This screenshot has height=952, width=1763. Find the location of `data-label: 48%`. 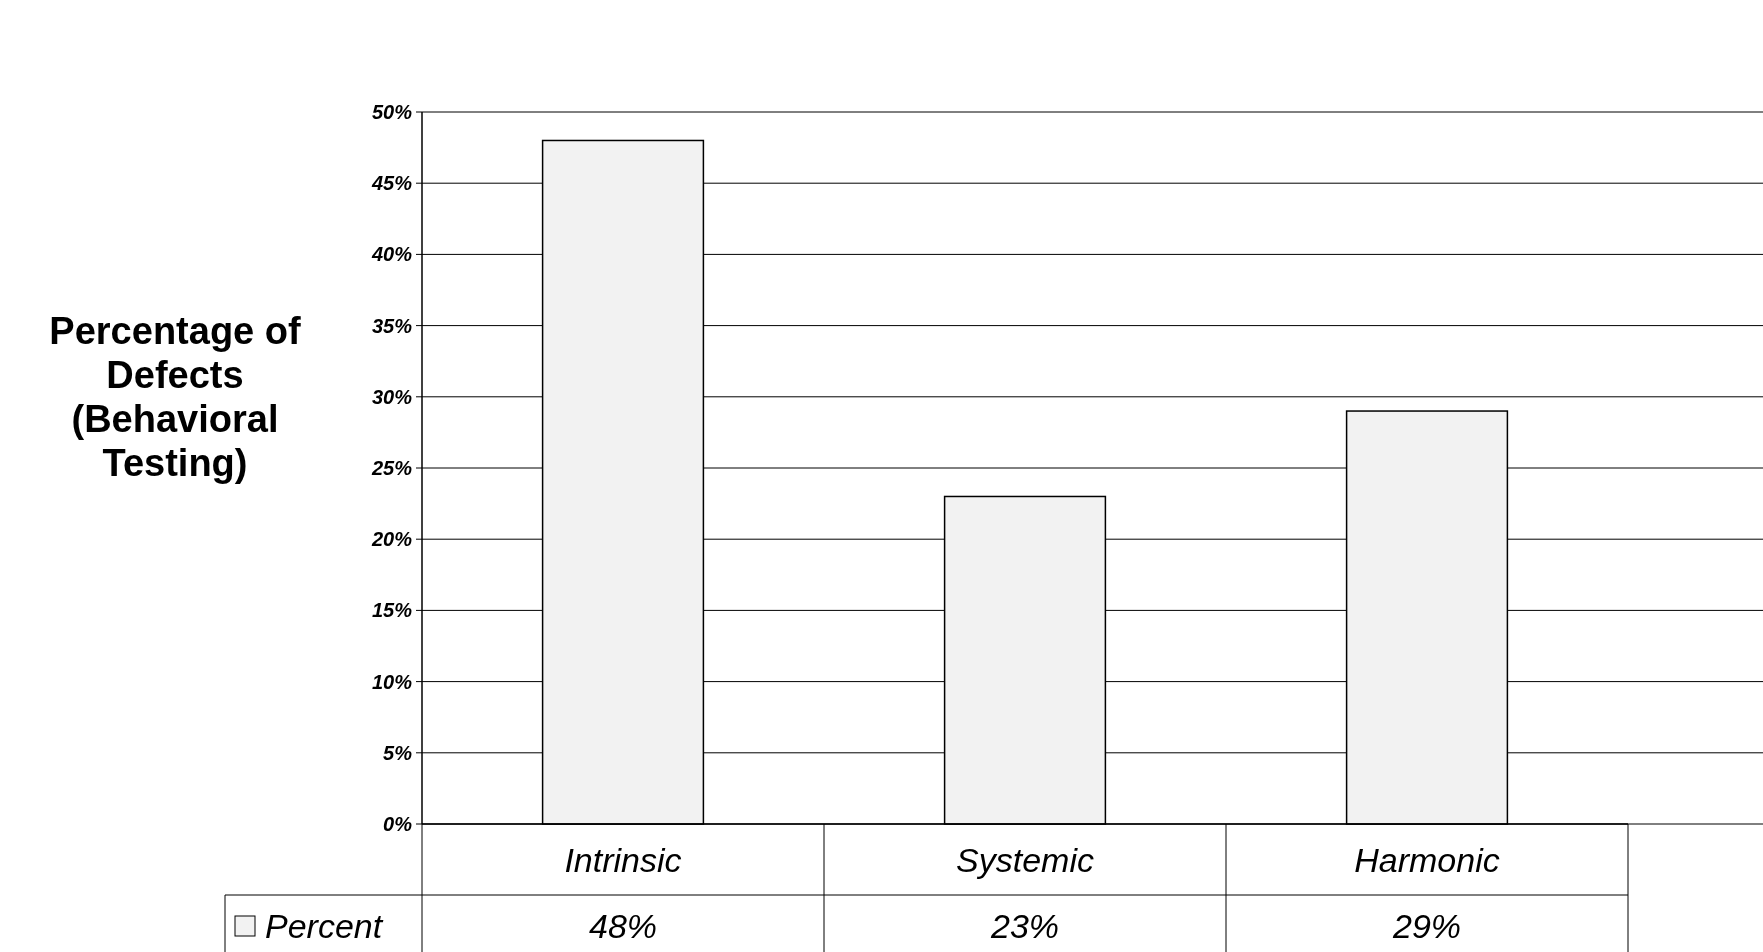

data-label: 48% is located at coordinates (623, 925).